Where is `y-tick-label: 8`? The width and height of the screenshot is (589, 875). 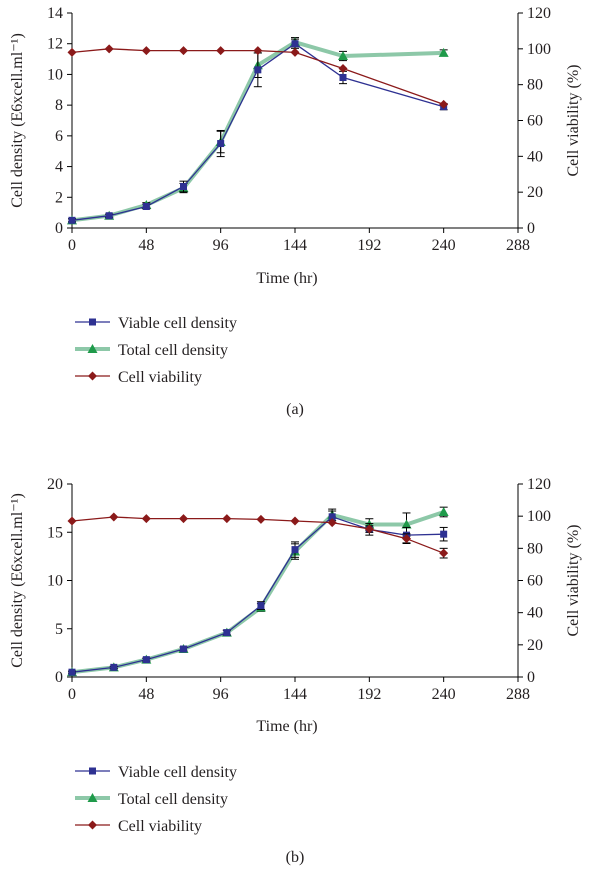
y-tick-label: 8 is located at coordinates (59, 105).